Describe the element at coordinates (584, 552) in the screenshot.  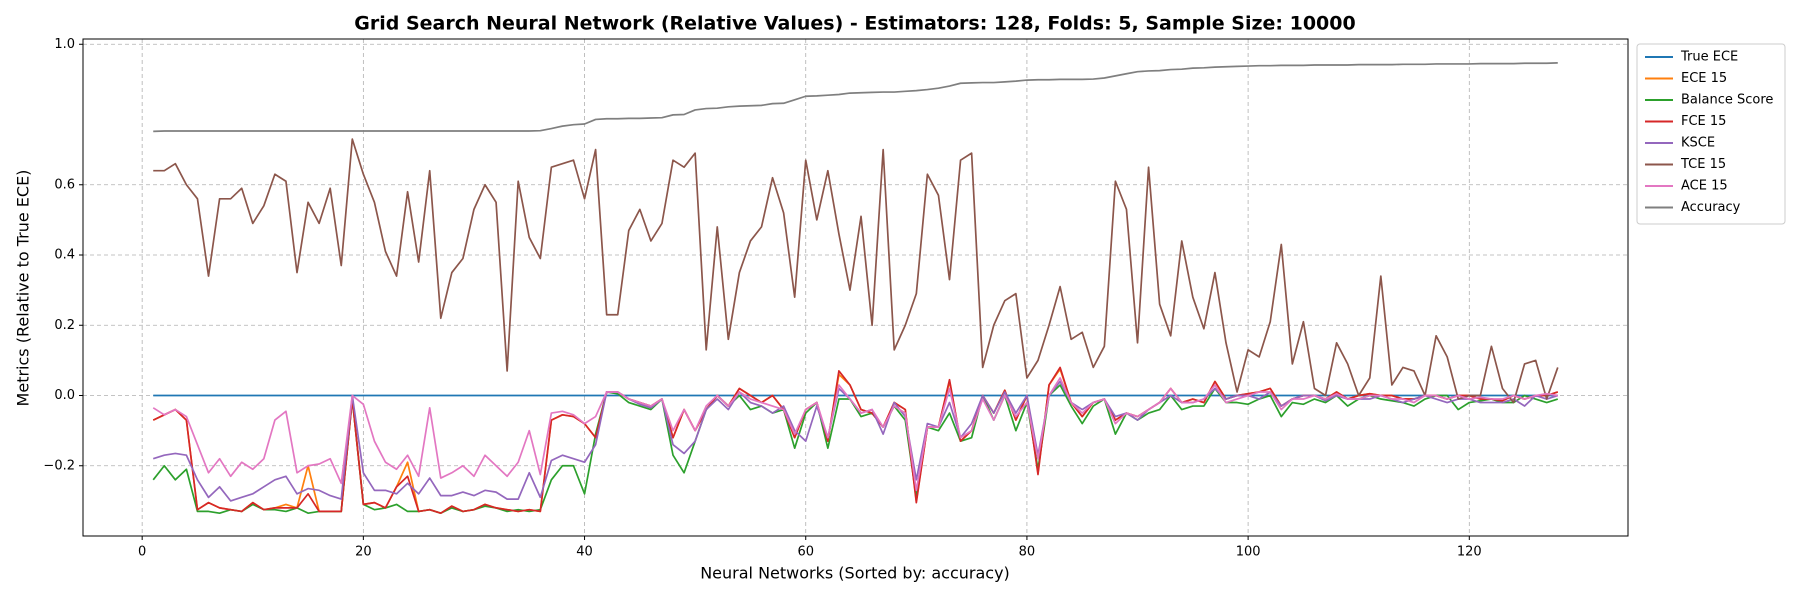
I see `x-tick-label: 40` at that location.